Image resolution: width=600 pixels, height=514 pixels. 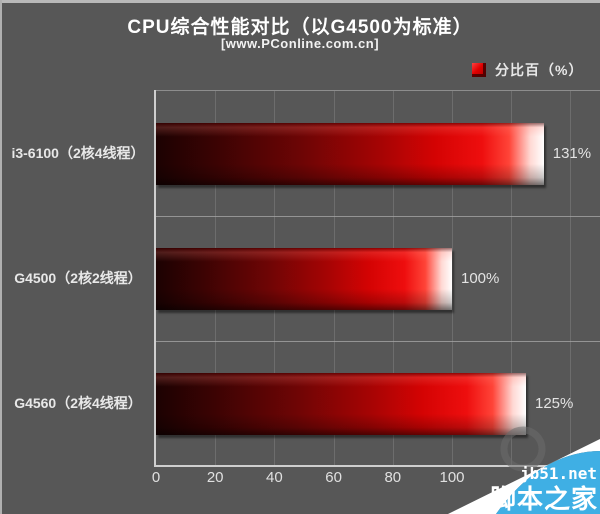 What do you see at coordinates (393, 477) in the screenshot?
I see `x-tick-label: 80` at bounding box center [393, 477].